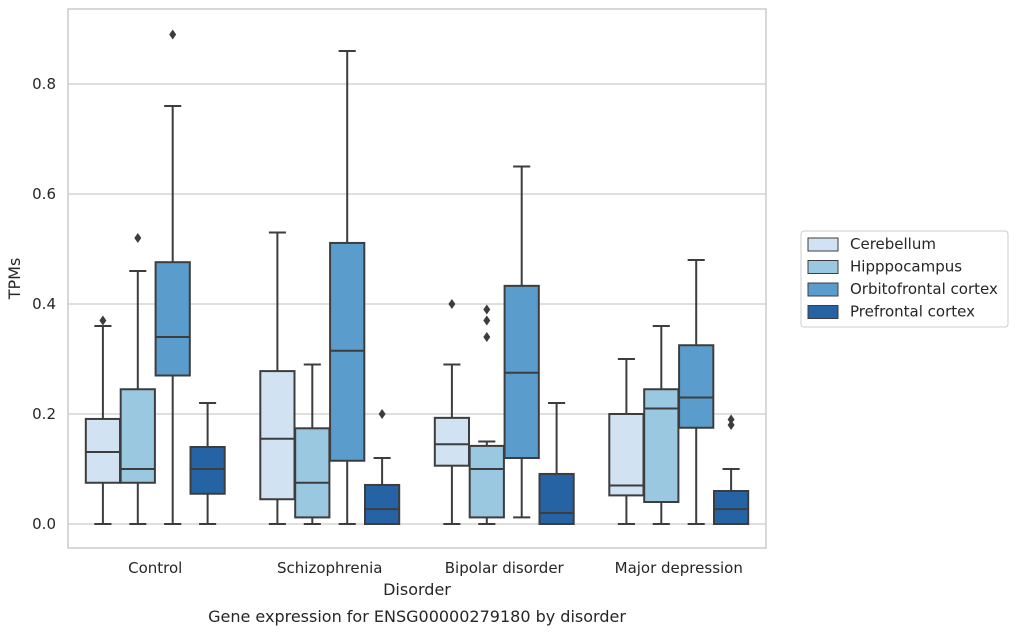  I want to click on legend-label: Prefrontal cortex, so click(912, 312).